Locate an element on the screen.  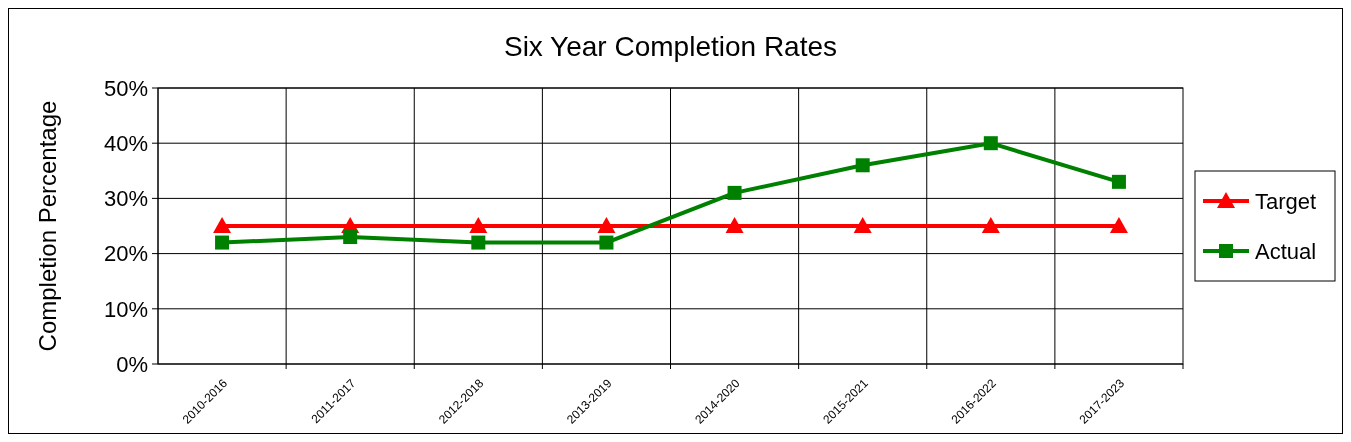
y-tick-label: 30% is located at coordinates (125, 199).